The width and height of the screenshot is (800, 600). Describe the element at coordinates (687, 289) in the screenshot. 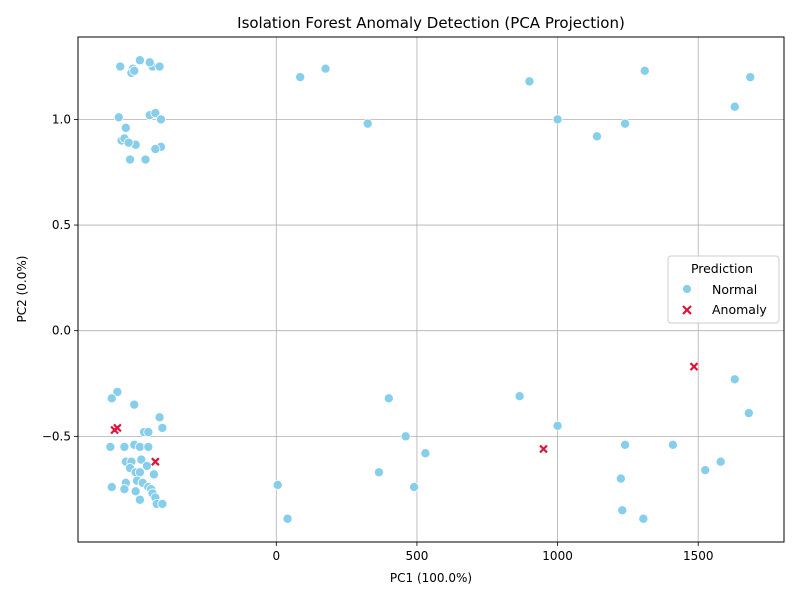

I see `legend-marker-normal` at that location.